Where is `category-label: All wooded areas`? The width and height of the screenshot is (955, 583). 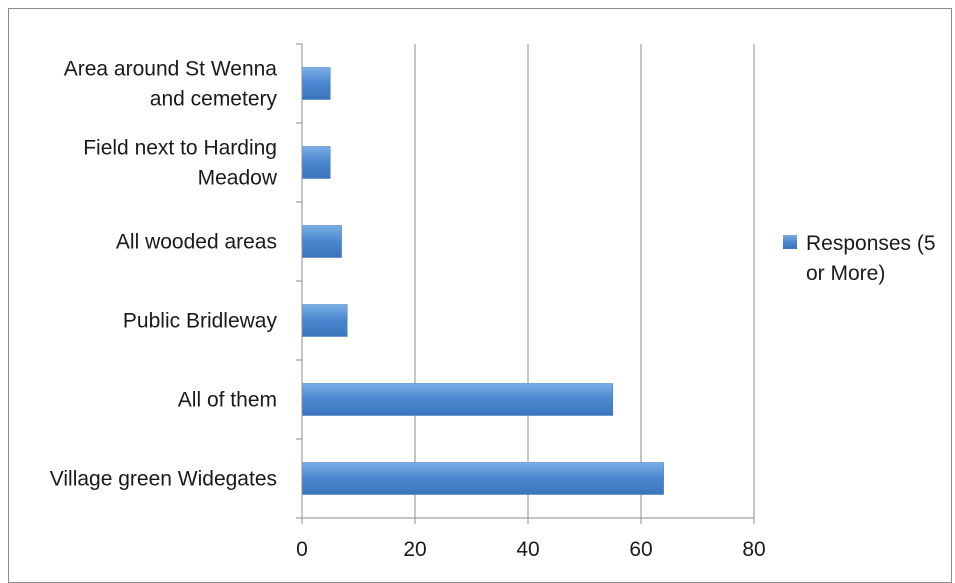 category-label: All wooded areas is located at coordinates (196, 242).